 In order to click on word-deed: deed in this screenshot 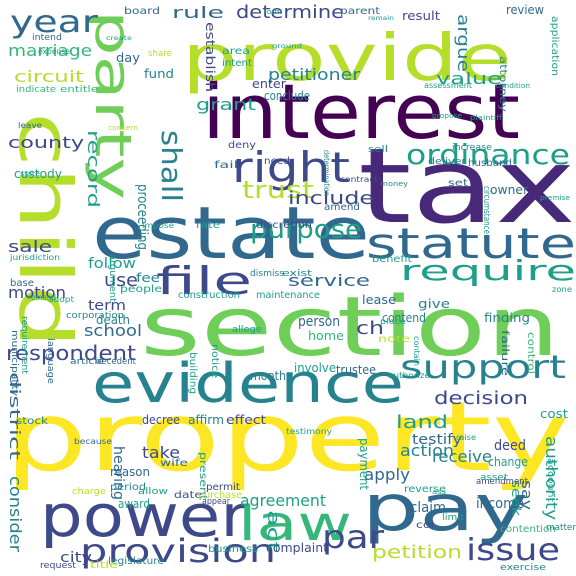, I will do `click(510, 446)`.